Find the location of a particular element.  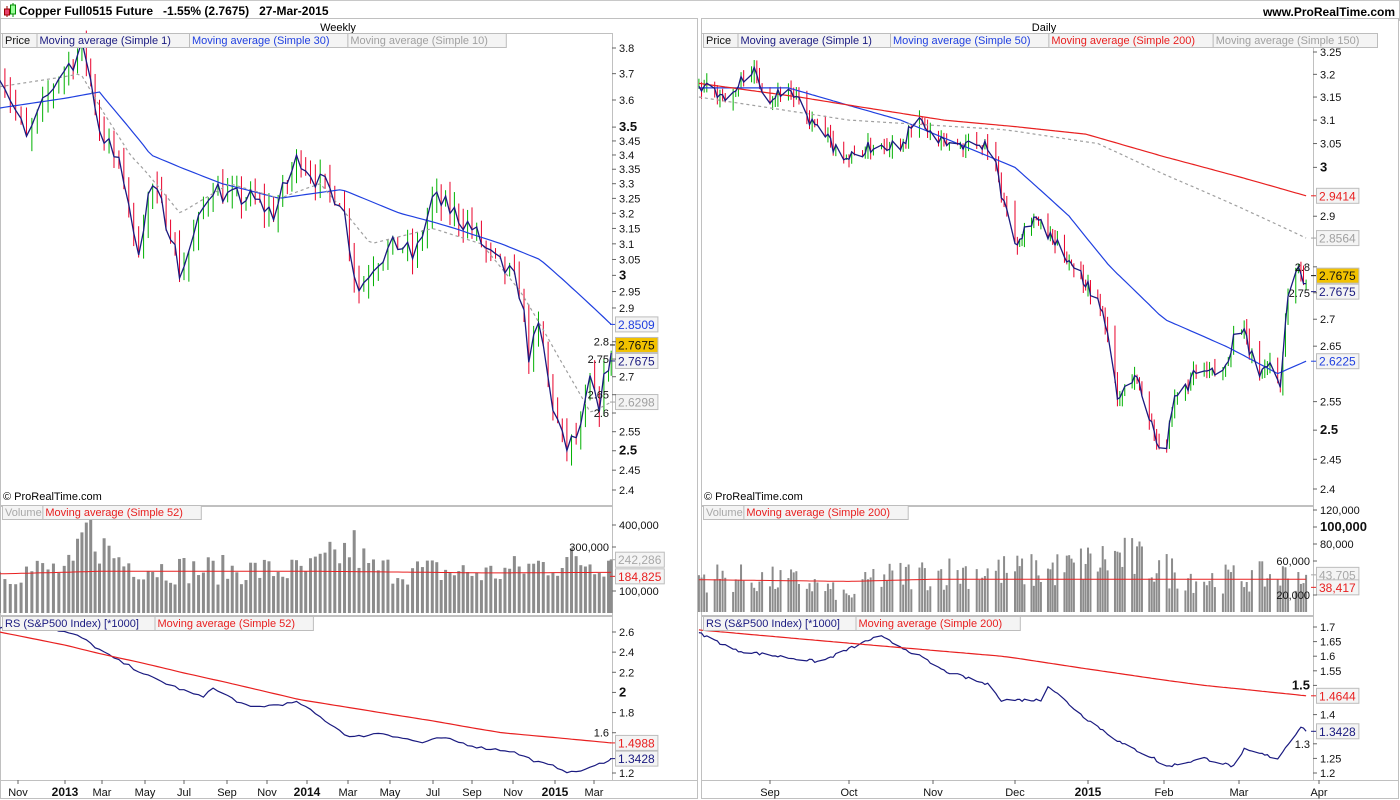

volume-ma-value-label: 184,825 is located at coordinates (637, 576).